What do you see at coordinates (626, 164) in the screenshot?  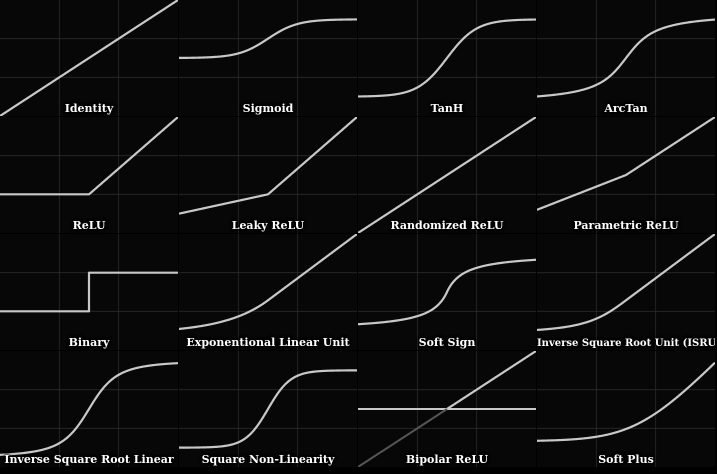 I see `curve-parametric-relu` at bounding box center [626, 164].